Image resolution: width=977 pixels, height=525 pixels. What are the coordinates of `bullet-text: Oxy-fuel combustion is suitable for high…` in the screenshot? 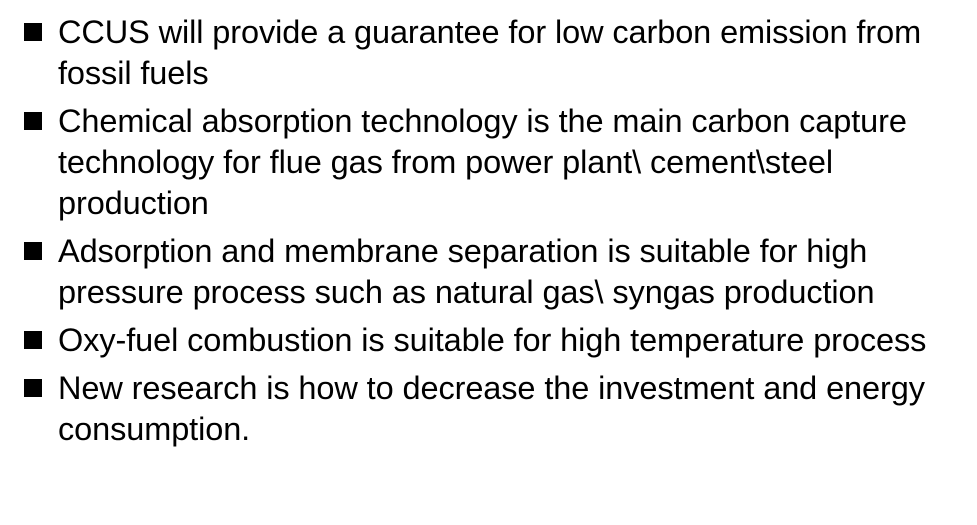 It's located at (492, 340).